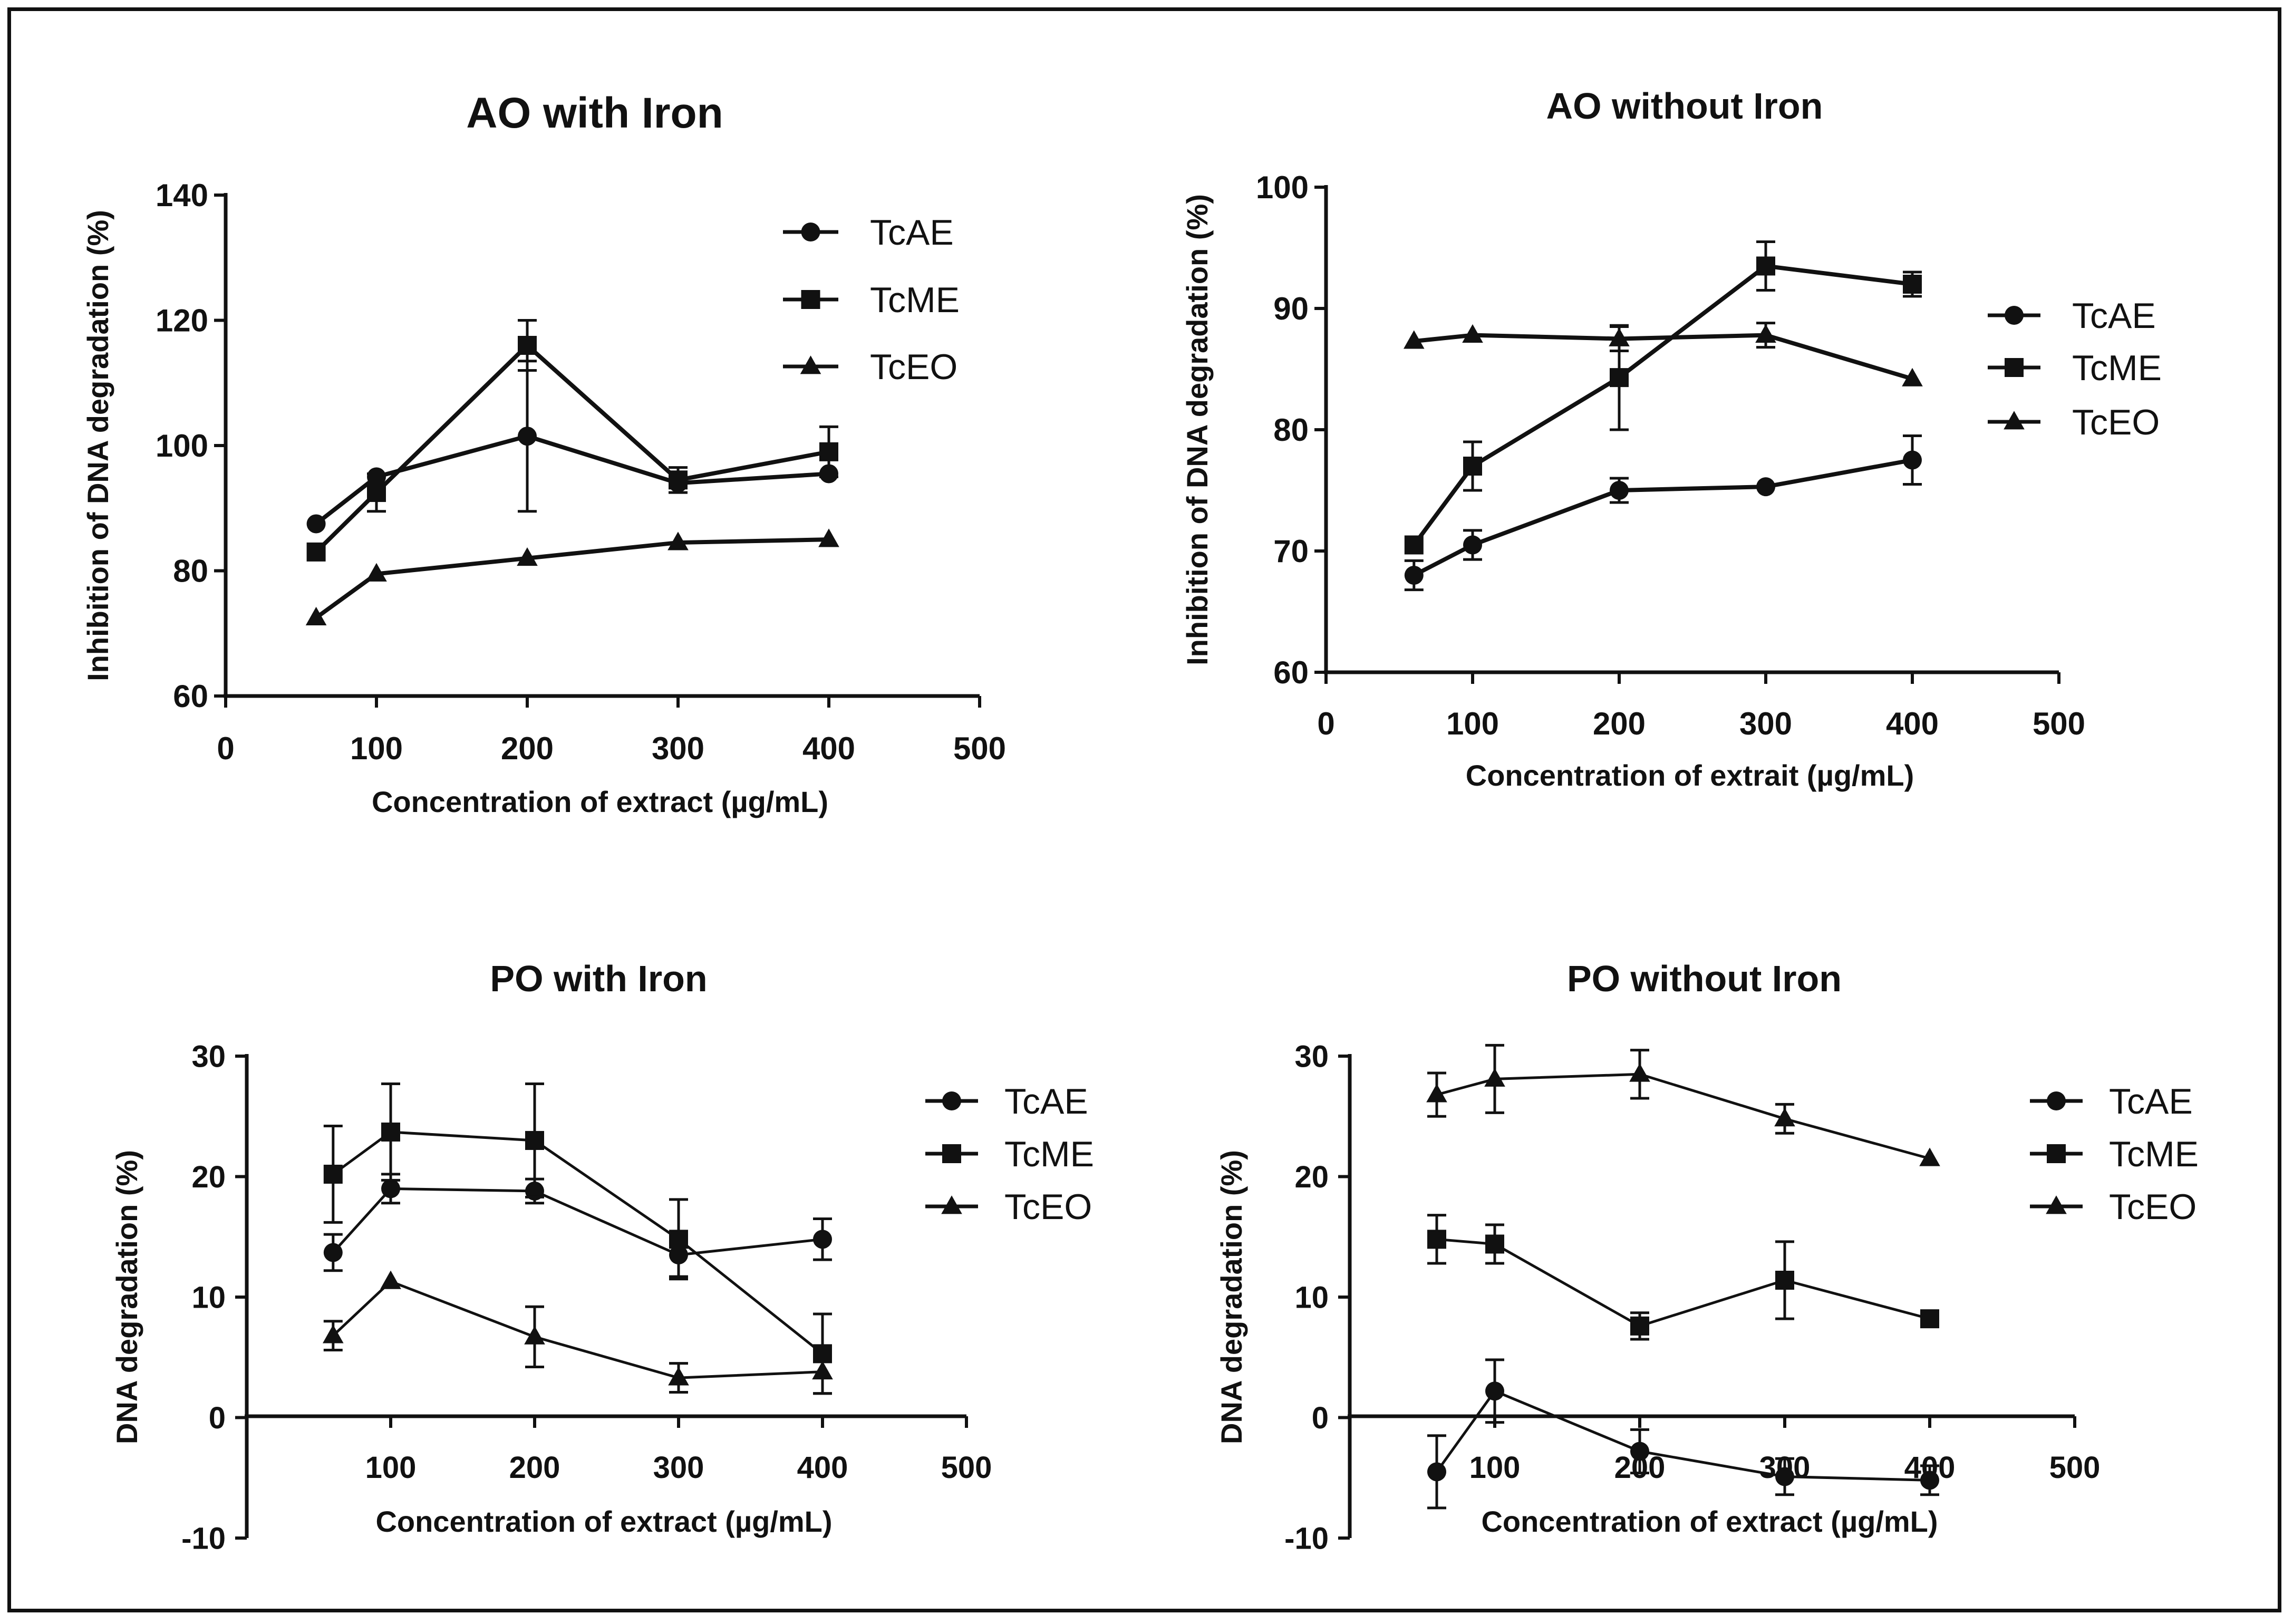 The height and width of the screenshot is (1624, 2293). What do you see at coordinates (1685, 106) in the screenshot?
I see `chart-title: AO without Iron` at bounding box center [1685, 106].